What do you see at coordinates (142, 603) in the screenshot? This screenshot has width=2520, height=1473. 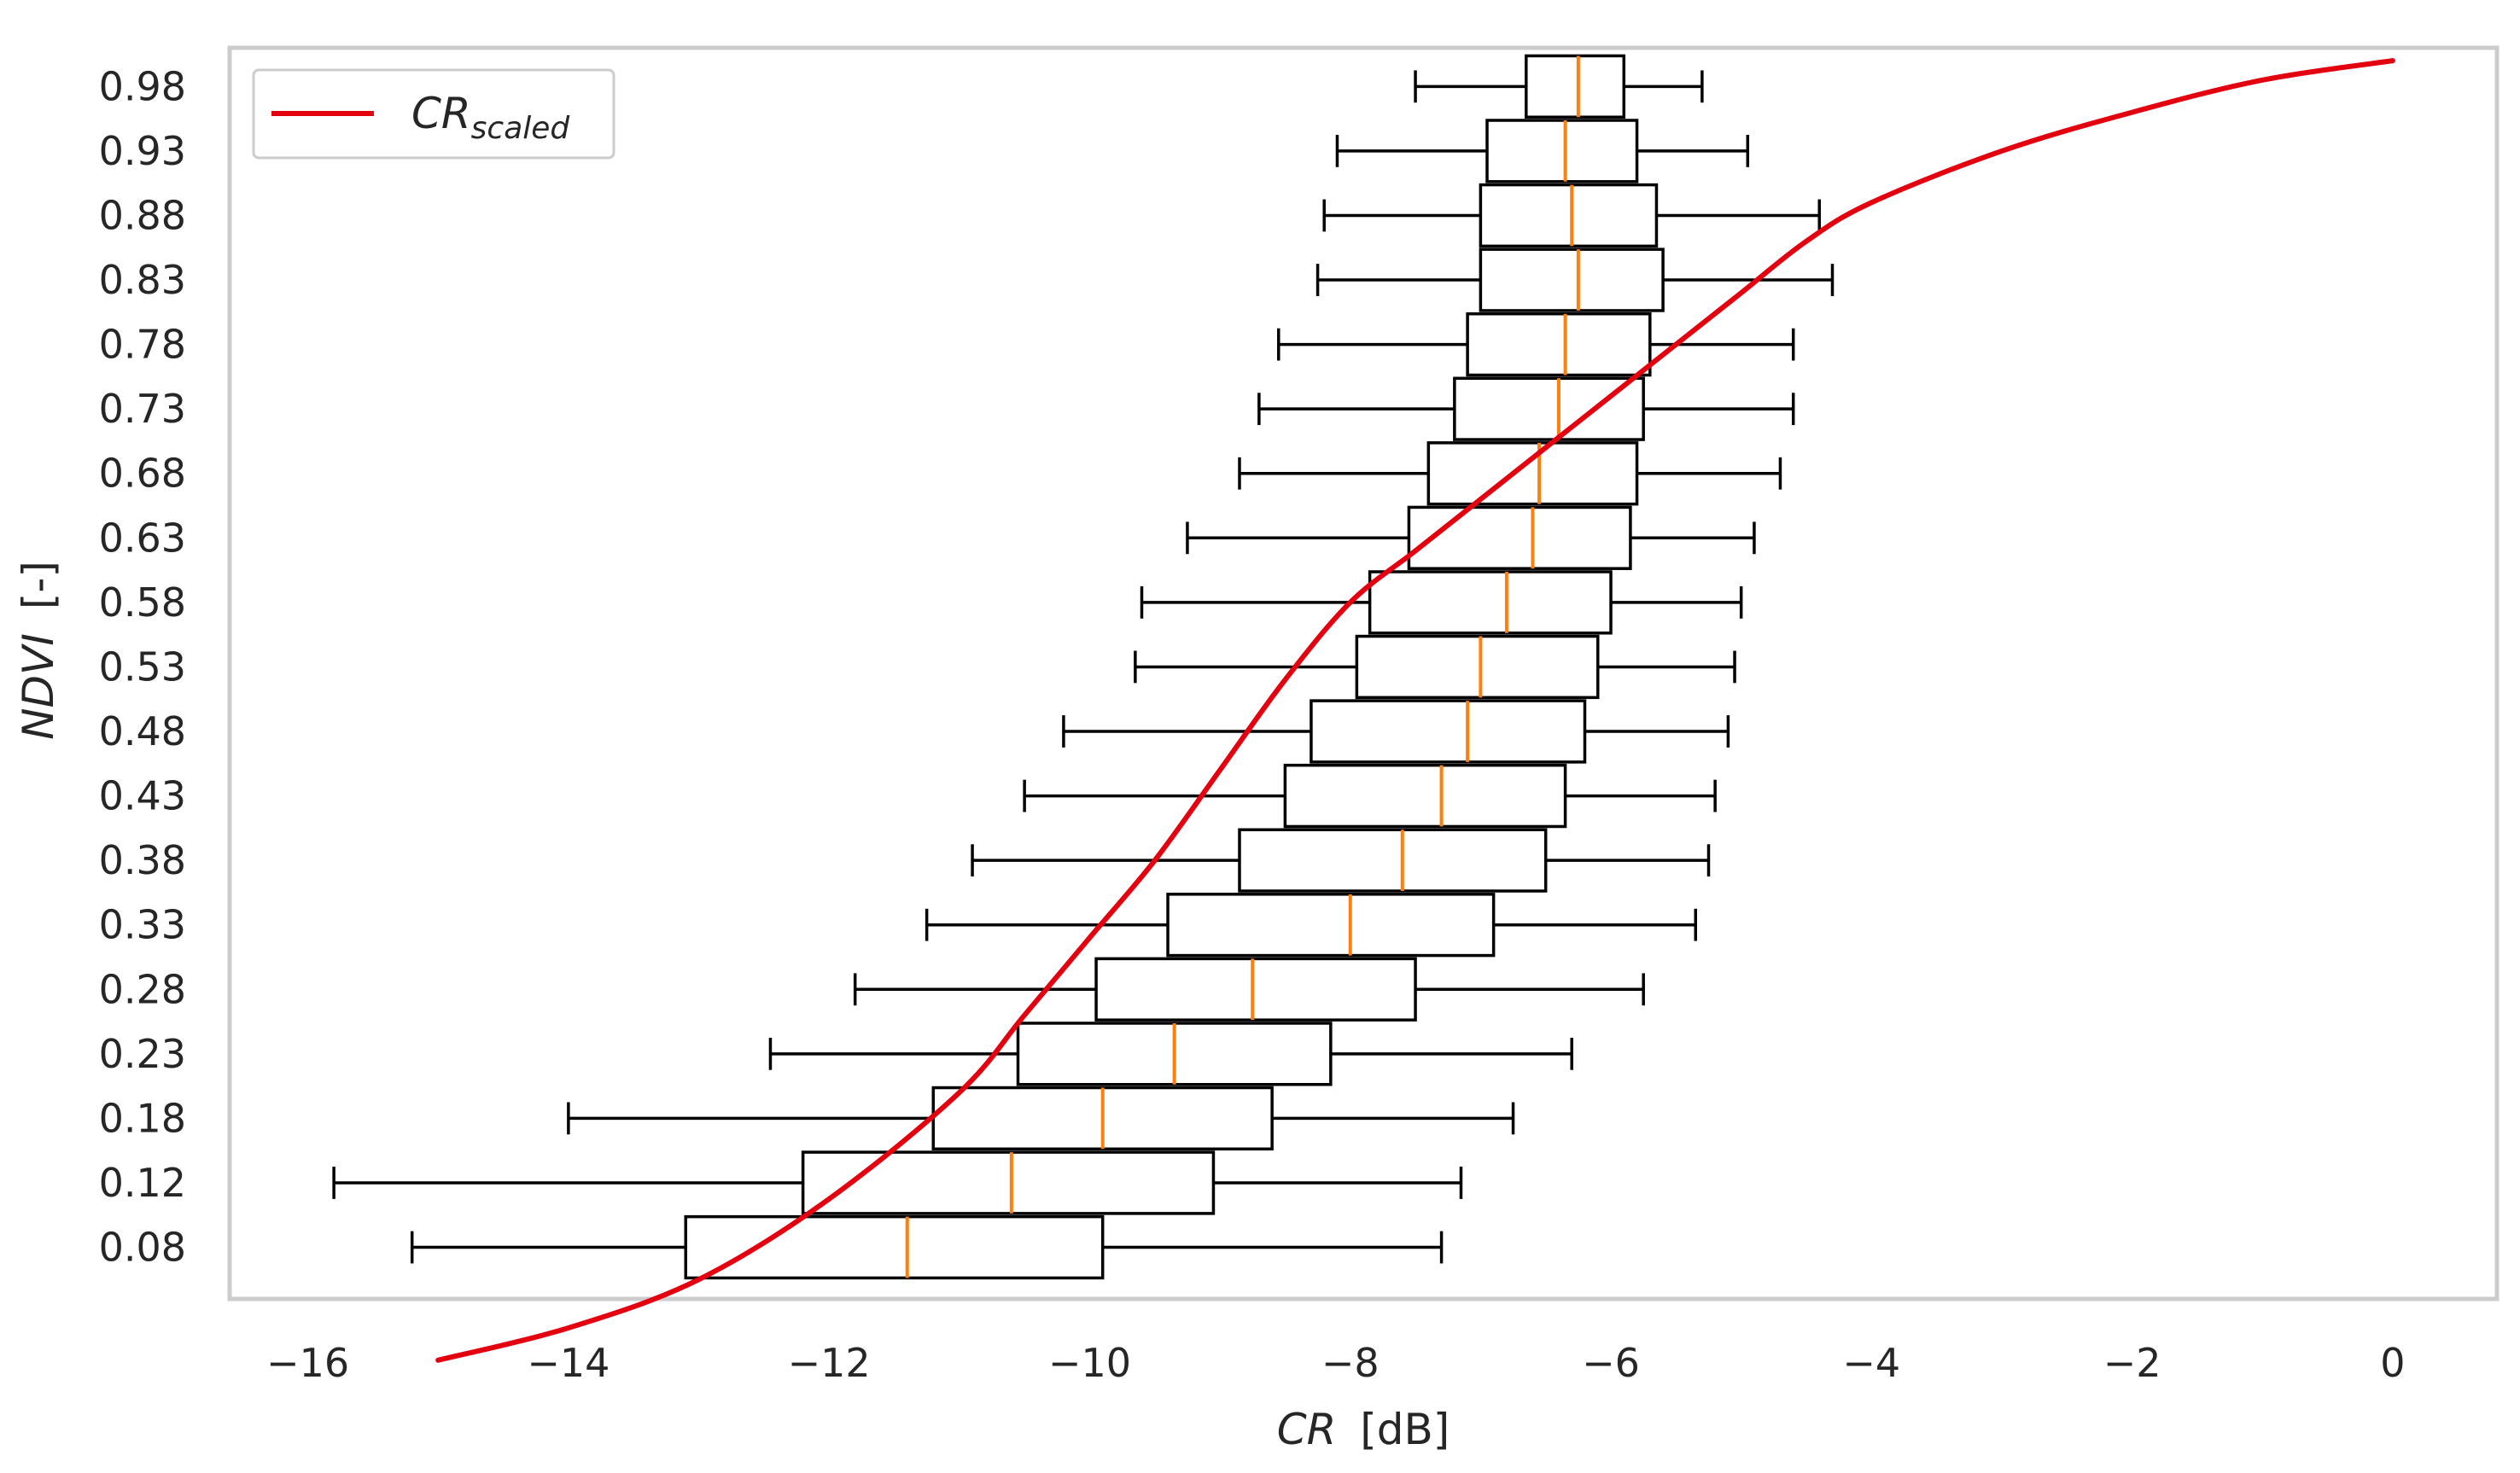 I see `y-tick-label: 0.58` at bounding box center [142, 603].